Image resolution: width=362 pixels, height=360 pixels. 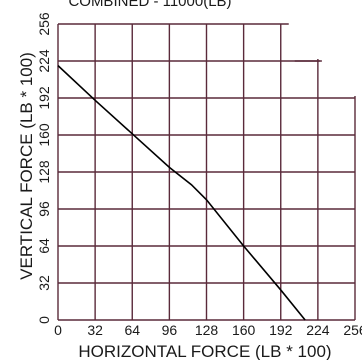 I want to click on x-tick-label-128: 128, so click(x=207, y=330).